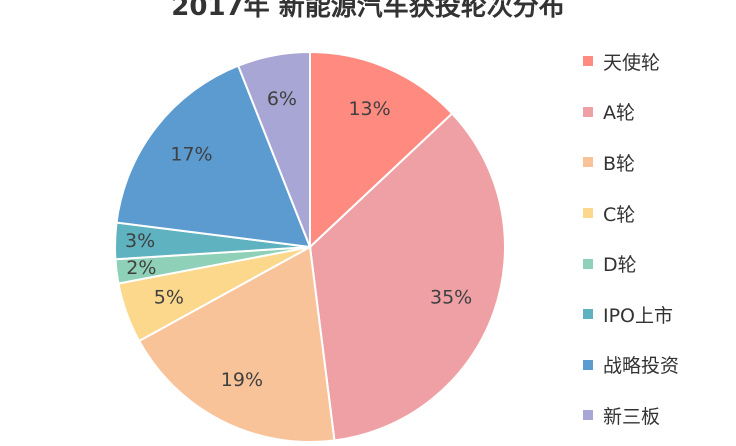 This screenshot has width=736, height=446. I want to click on legend-item-1: 天使轮, so click(631, 61).